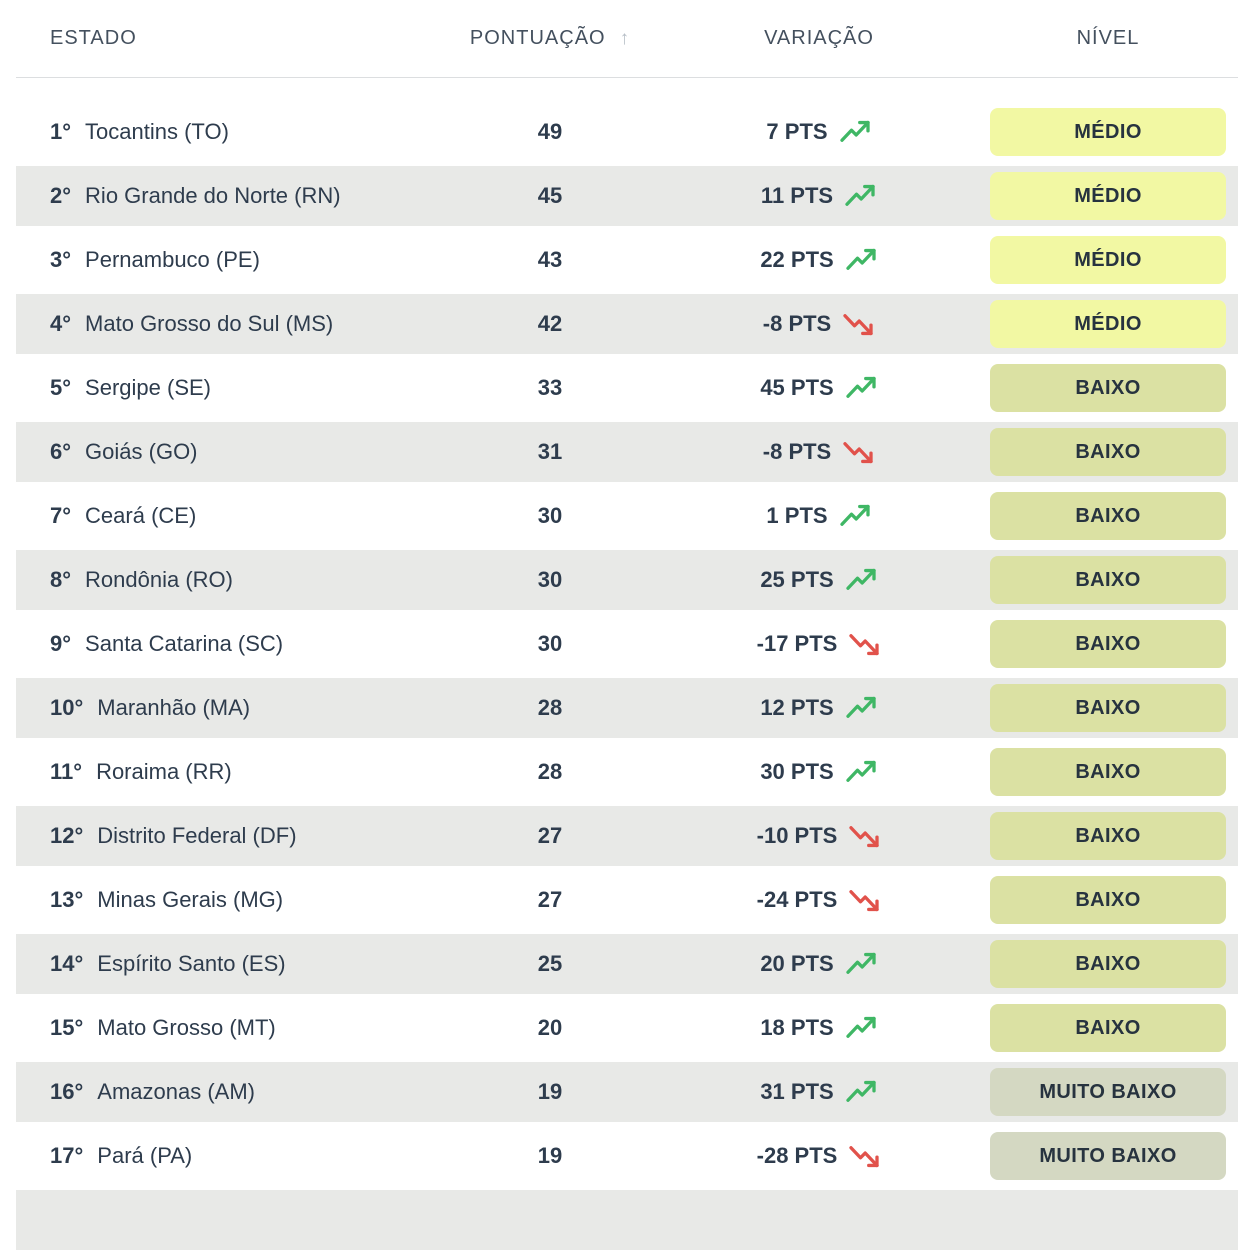 This screenshot has height=1250, width=1238. I want to click on state-cell: 7° Ceará (CE), so click(228, 516).